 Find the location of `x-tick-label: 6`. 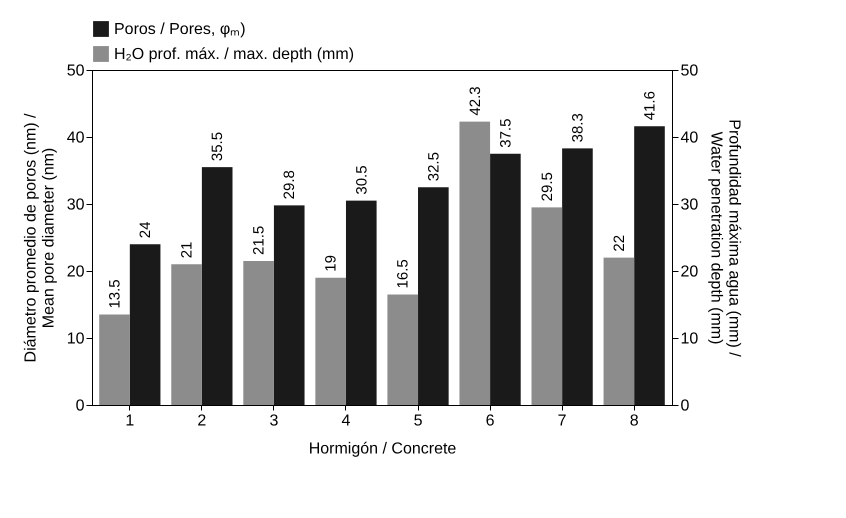

x-tick-label: 6 is located at coordinates (490, 421).